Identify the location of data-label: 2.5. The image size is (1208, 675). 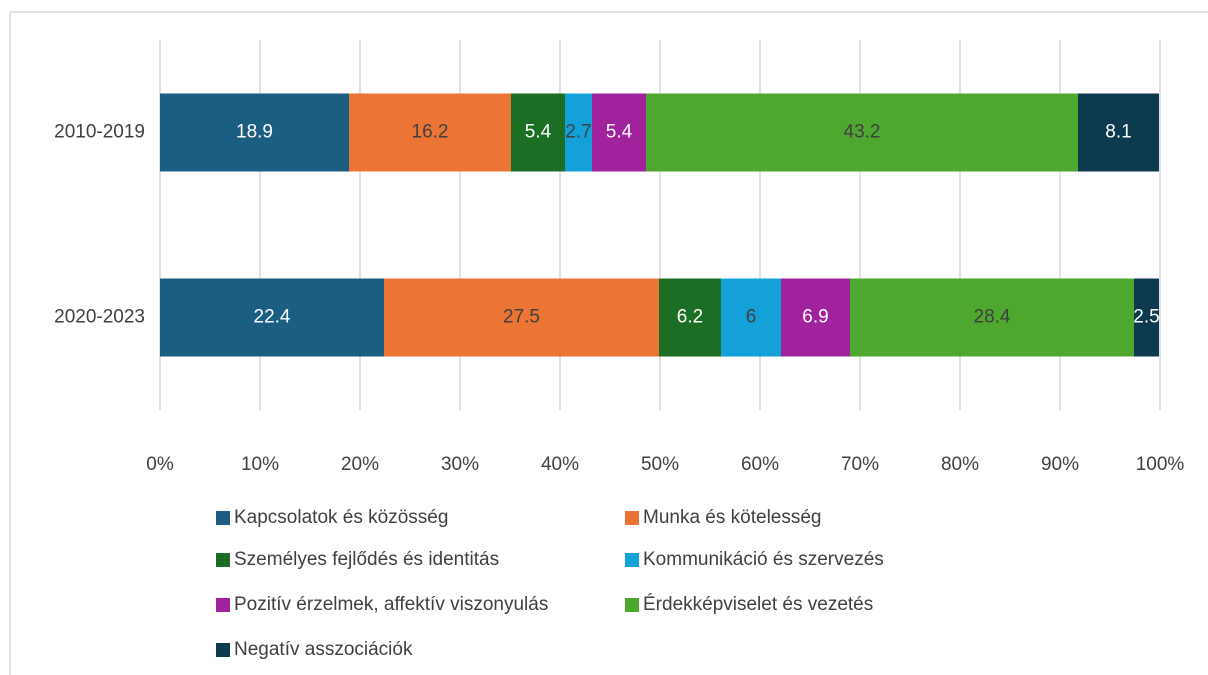
(1146, 317).